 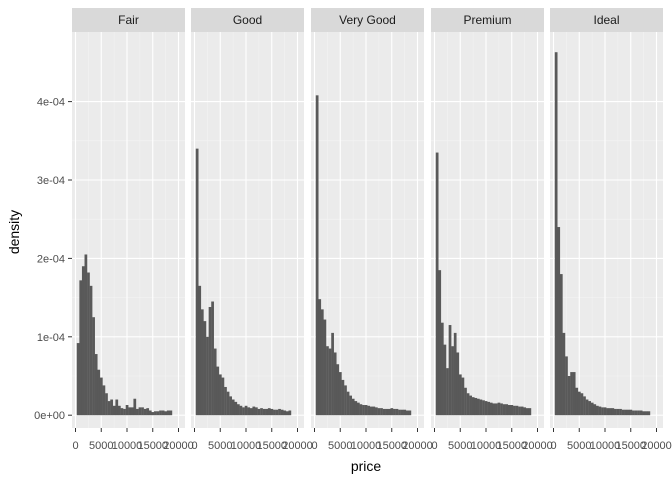 I want to click on facet-strip-label: Very Good, so click(x=367, y=20).